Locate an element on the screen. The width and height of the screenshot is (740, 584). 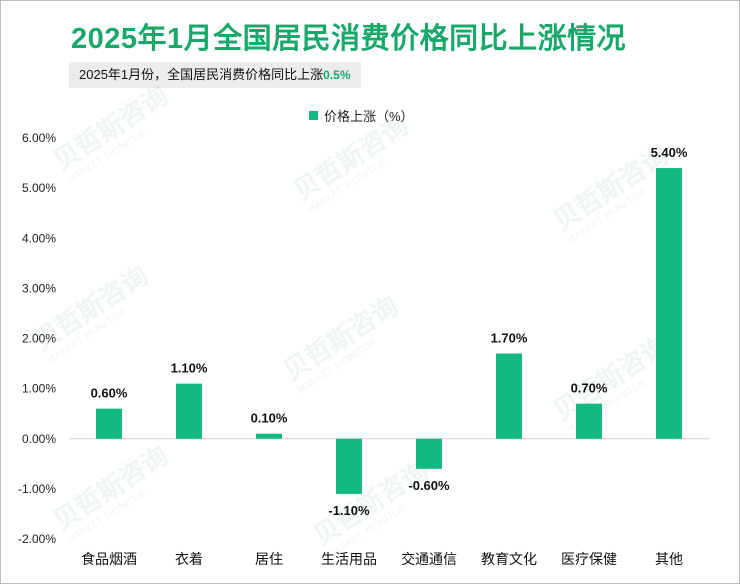
y-tick-label: 1.00% is located at coordinates (39, 389).